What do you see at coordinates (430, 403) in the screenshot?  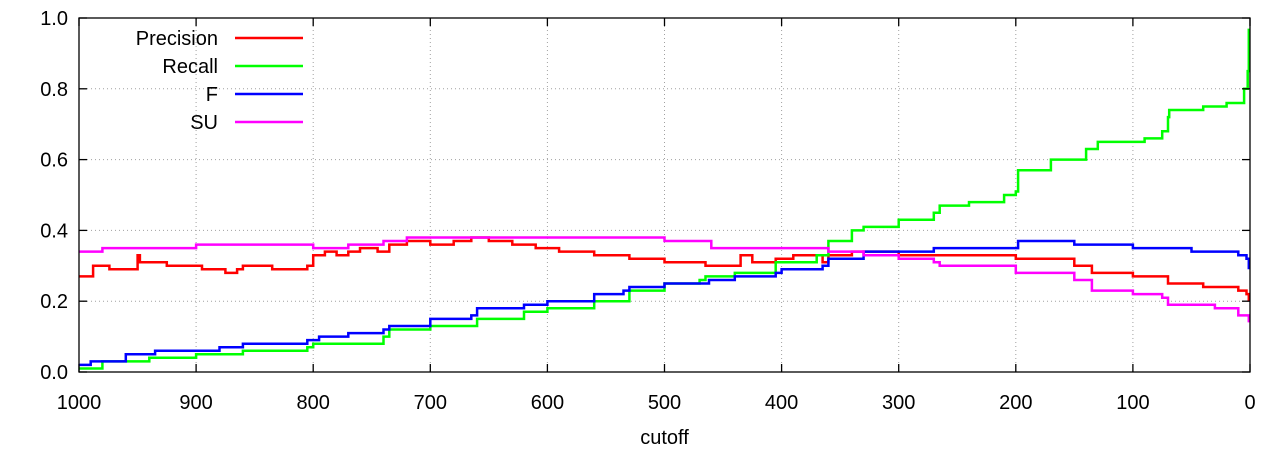 I see `x-tick-label: 700` at bounding box center [430, 403].